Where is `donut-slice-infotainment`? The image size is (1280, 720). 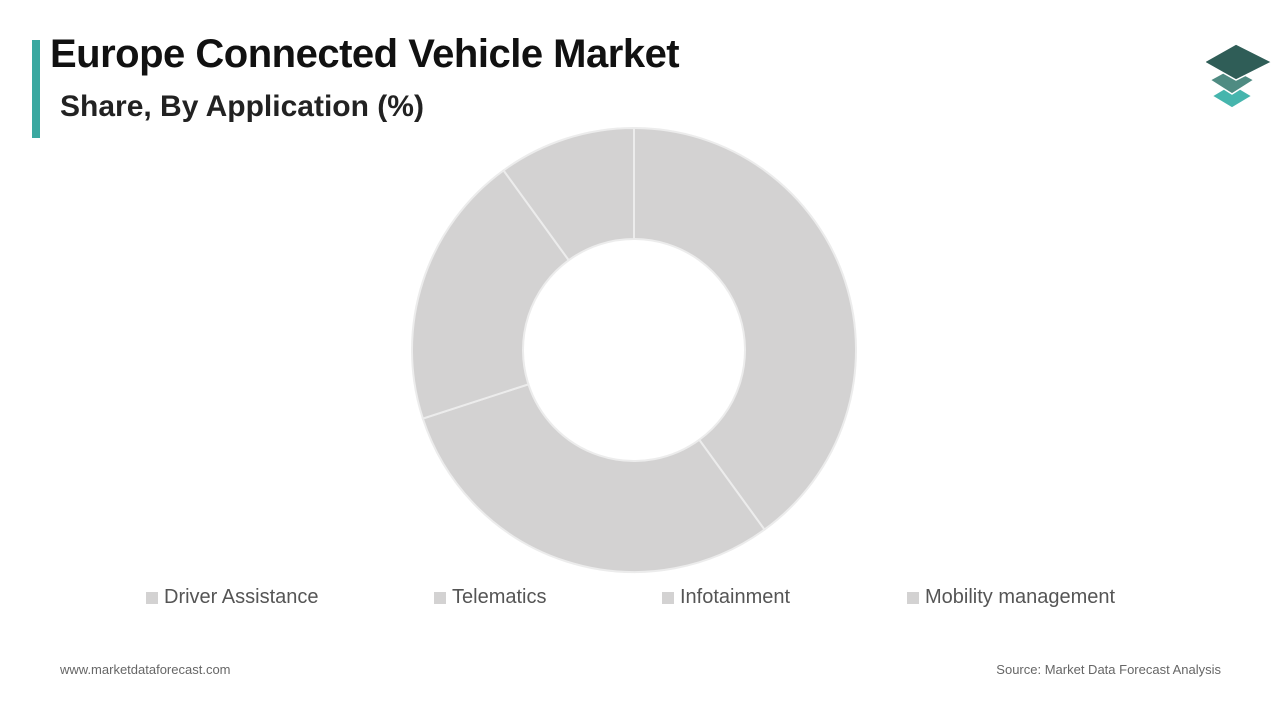 donut-slice-infotainment is located at coordinates (491, 294).